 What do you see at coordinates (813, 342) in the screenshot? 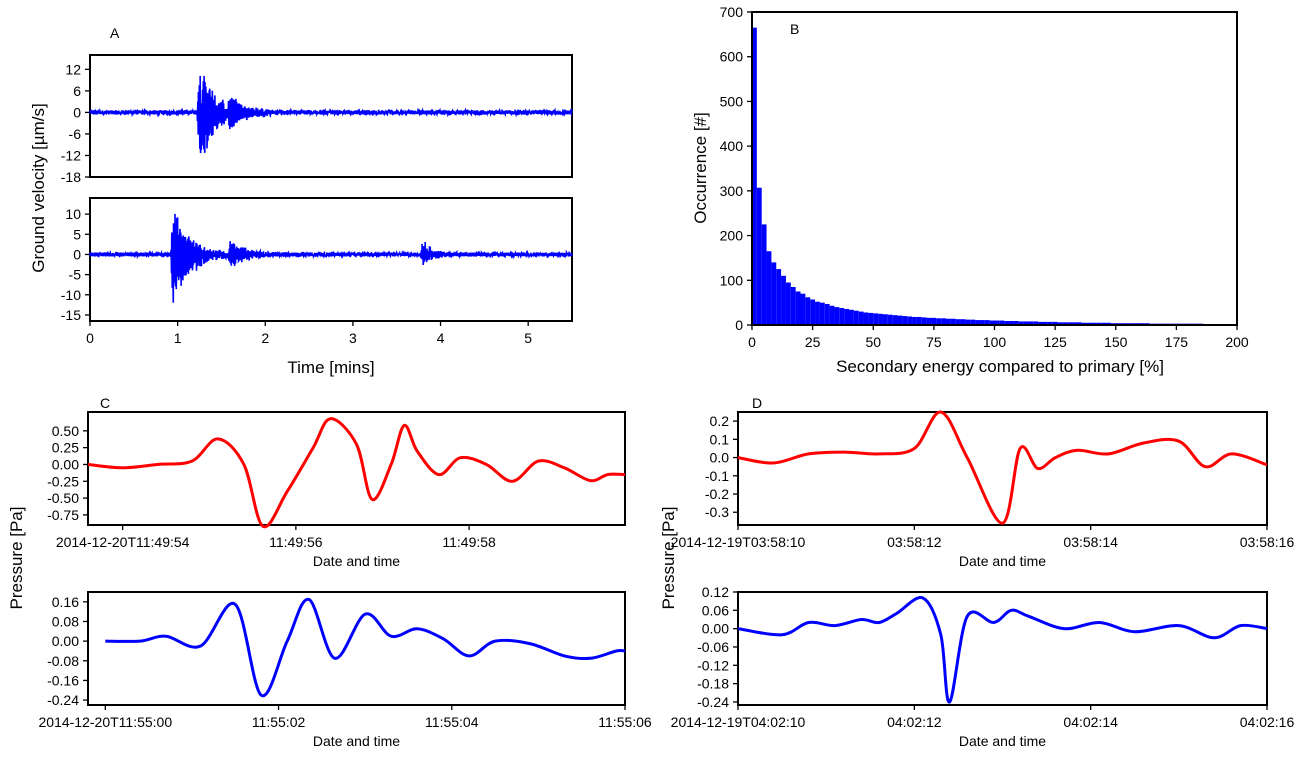
I see `xtick-label-b: 25` at bounding box center [813, 342].